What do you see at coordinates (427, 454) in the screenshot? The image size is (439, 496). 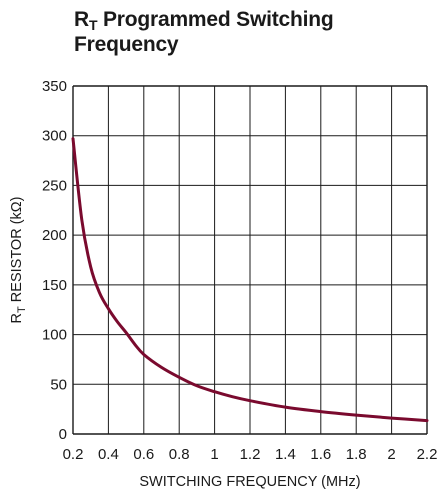 I see `x-tick-label: 2.2` at bounding box center [427, 454].